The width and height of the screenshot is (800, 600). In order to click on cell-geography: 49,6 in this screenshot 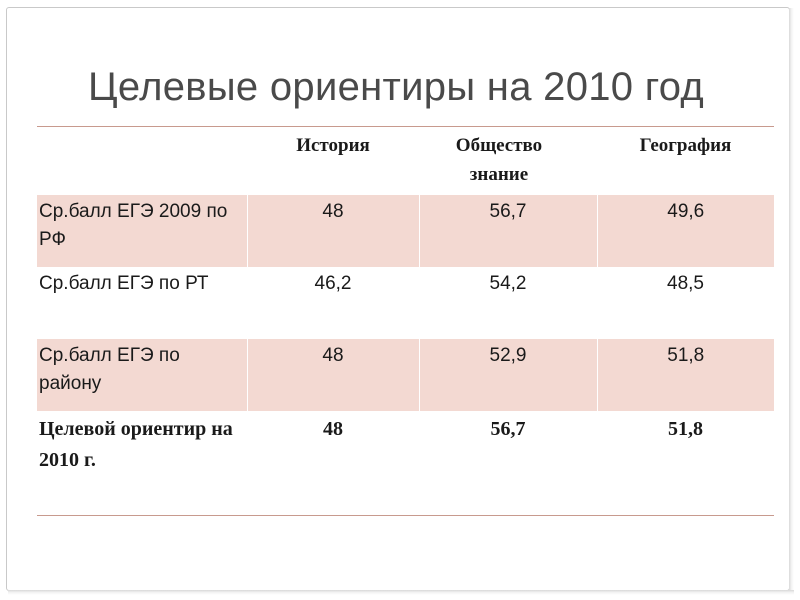, I will do `click(685, 231)`.